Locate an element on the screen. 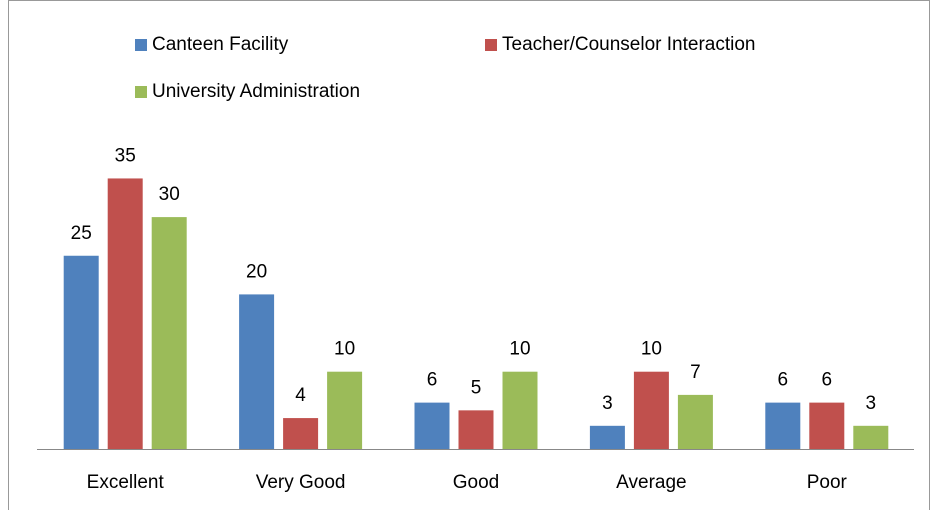  x-tick-label: Very Good is located at coordinates (301, 482).